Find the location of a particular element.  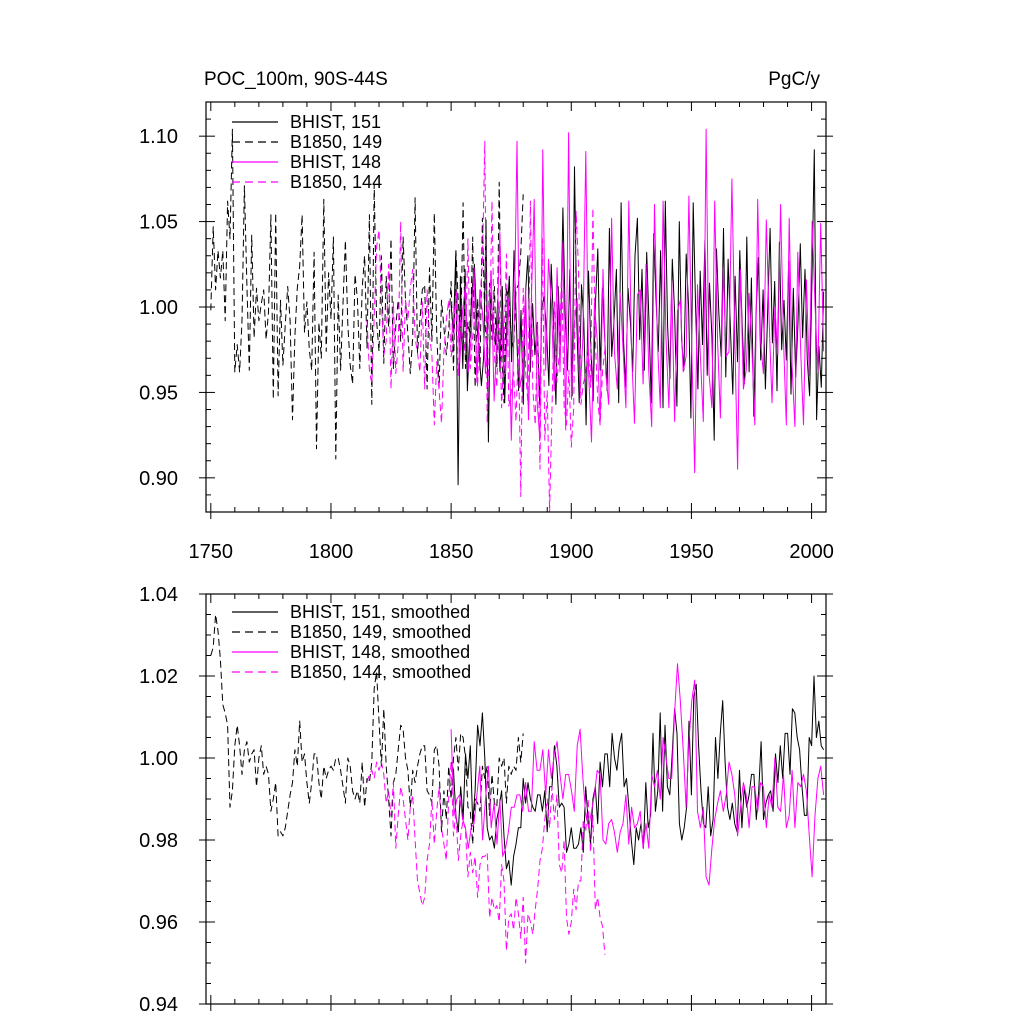

legend-label-0: BHIST, 151, smoothed is located at coordinates (380, 612).